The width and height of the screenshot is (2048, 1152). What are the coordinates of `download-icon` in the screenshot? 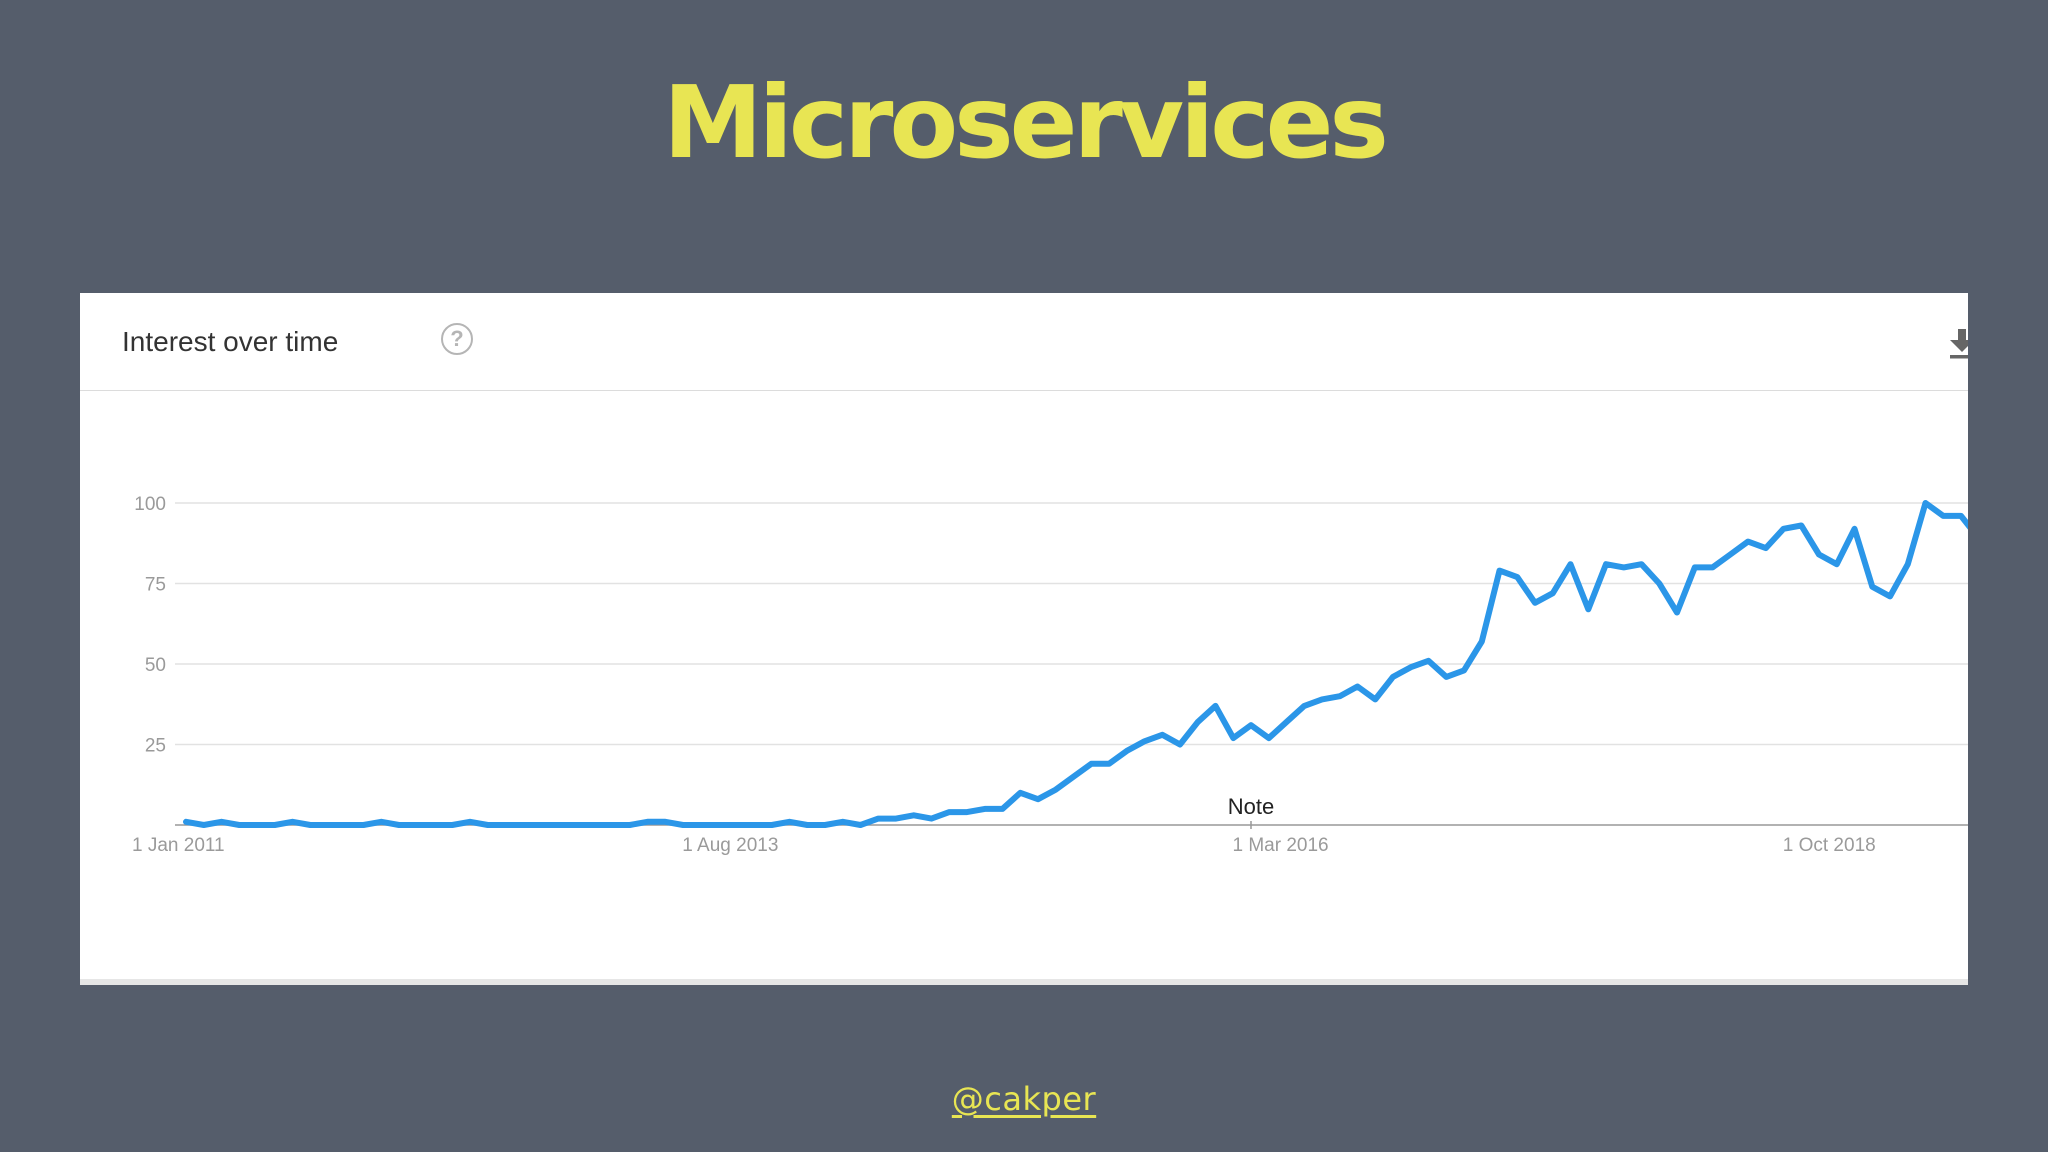 It's located at (1957, 343).